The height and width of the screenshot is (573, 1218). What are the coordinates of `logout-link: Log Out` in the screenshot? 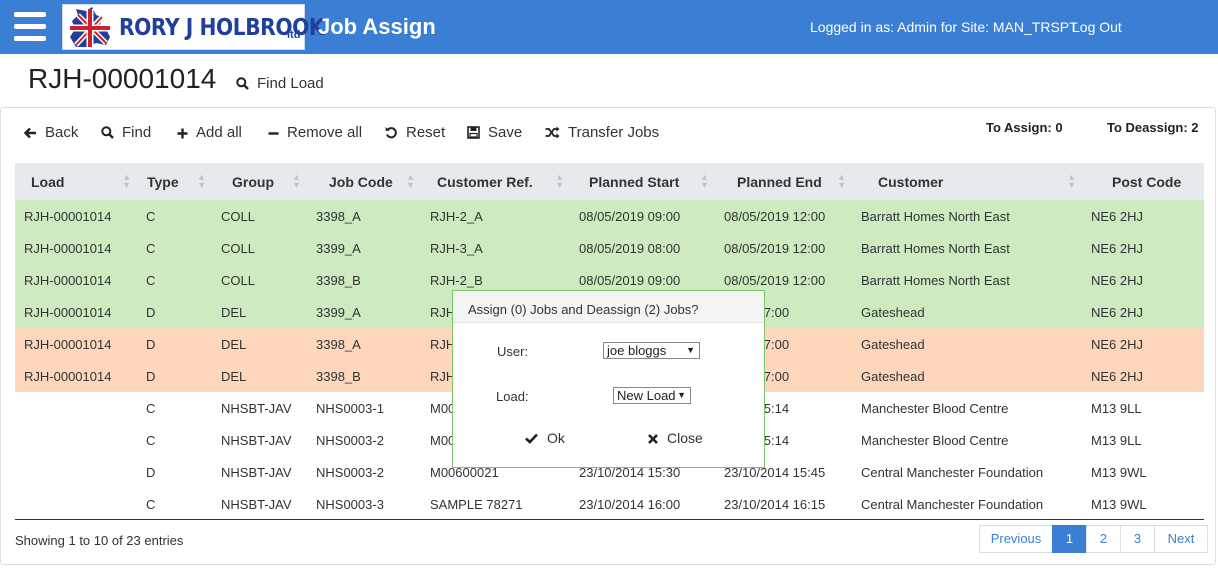 It's located at (1097, 27).